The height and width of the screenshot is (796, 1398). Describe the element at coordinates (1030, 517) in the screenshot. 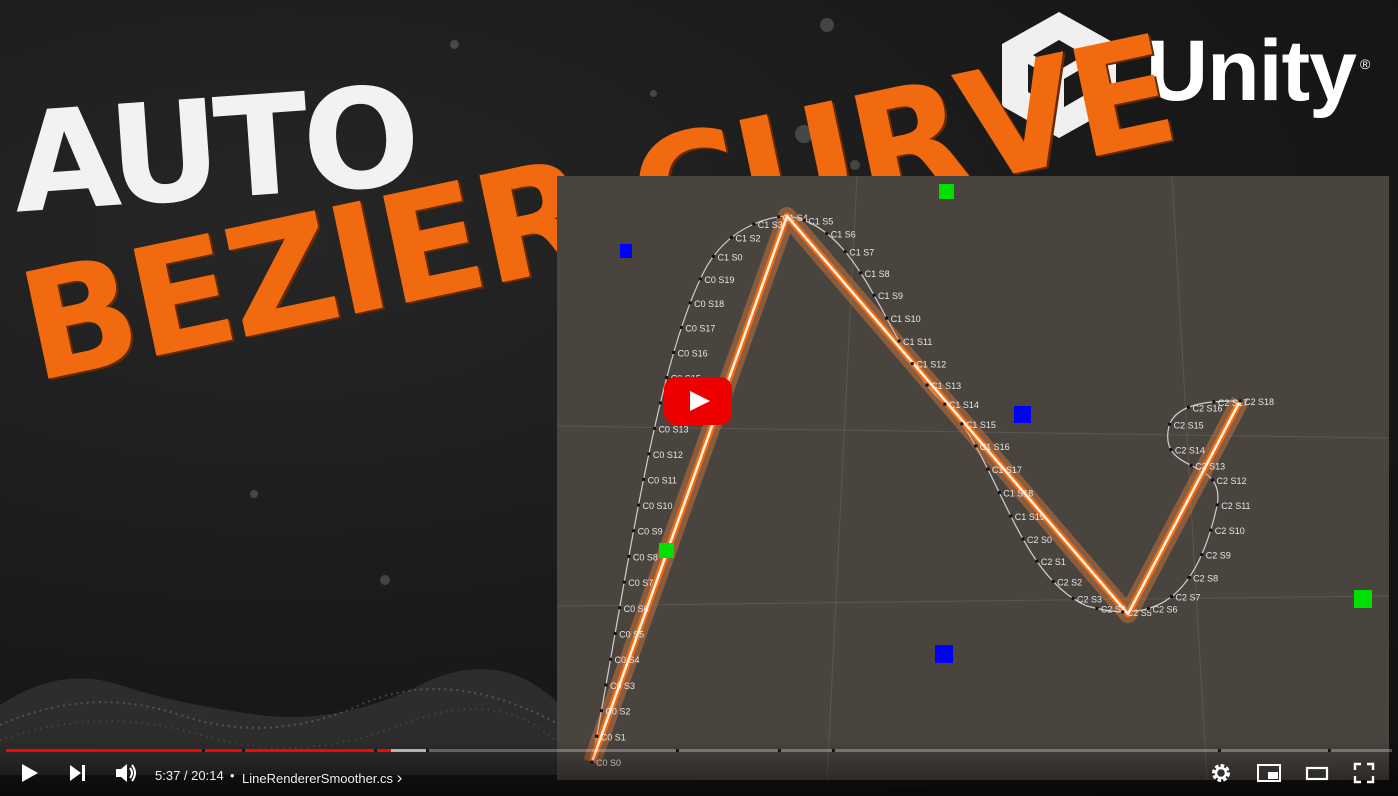

I see `segment-label: C1 S19` at that location.